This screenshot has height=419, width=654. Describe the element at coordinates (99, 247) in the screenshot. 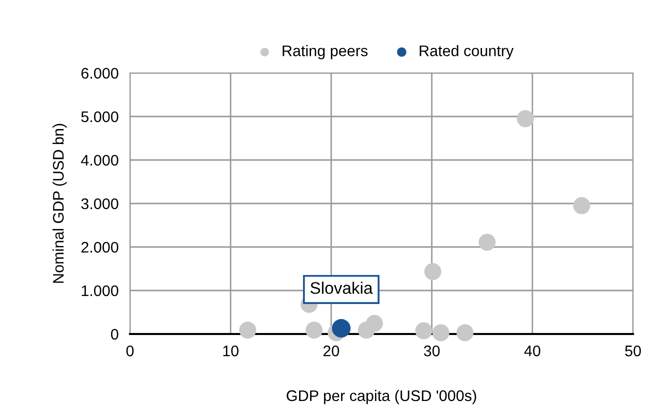

I see `y-tick-label: 2.000` at that location.